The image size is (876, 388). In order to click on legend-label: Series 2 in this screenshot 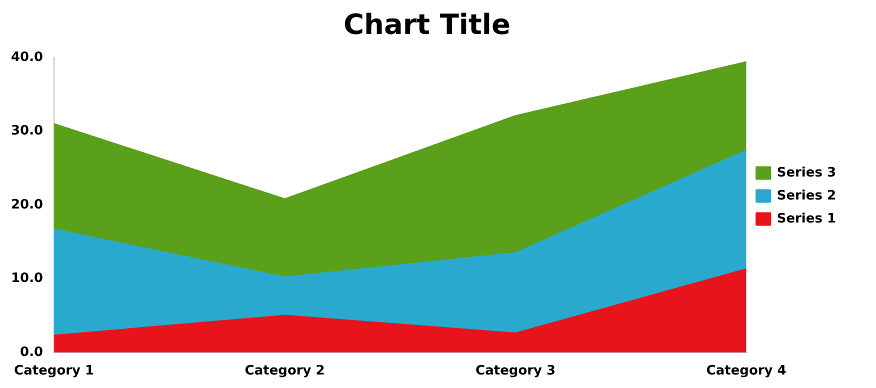, I will do `click(806, 196)`.